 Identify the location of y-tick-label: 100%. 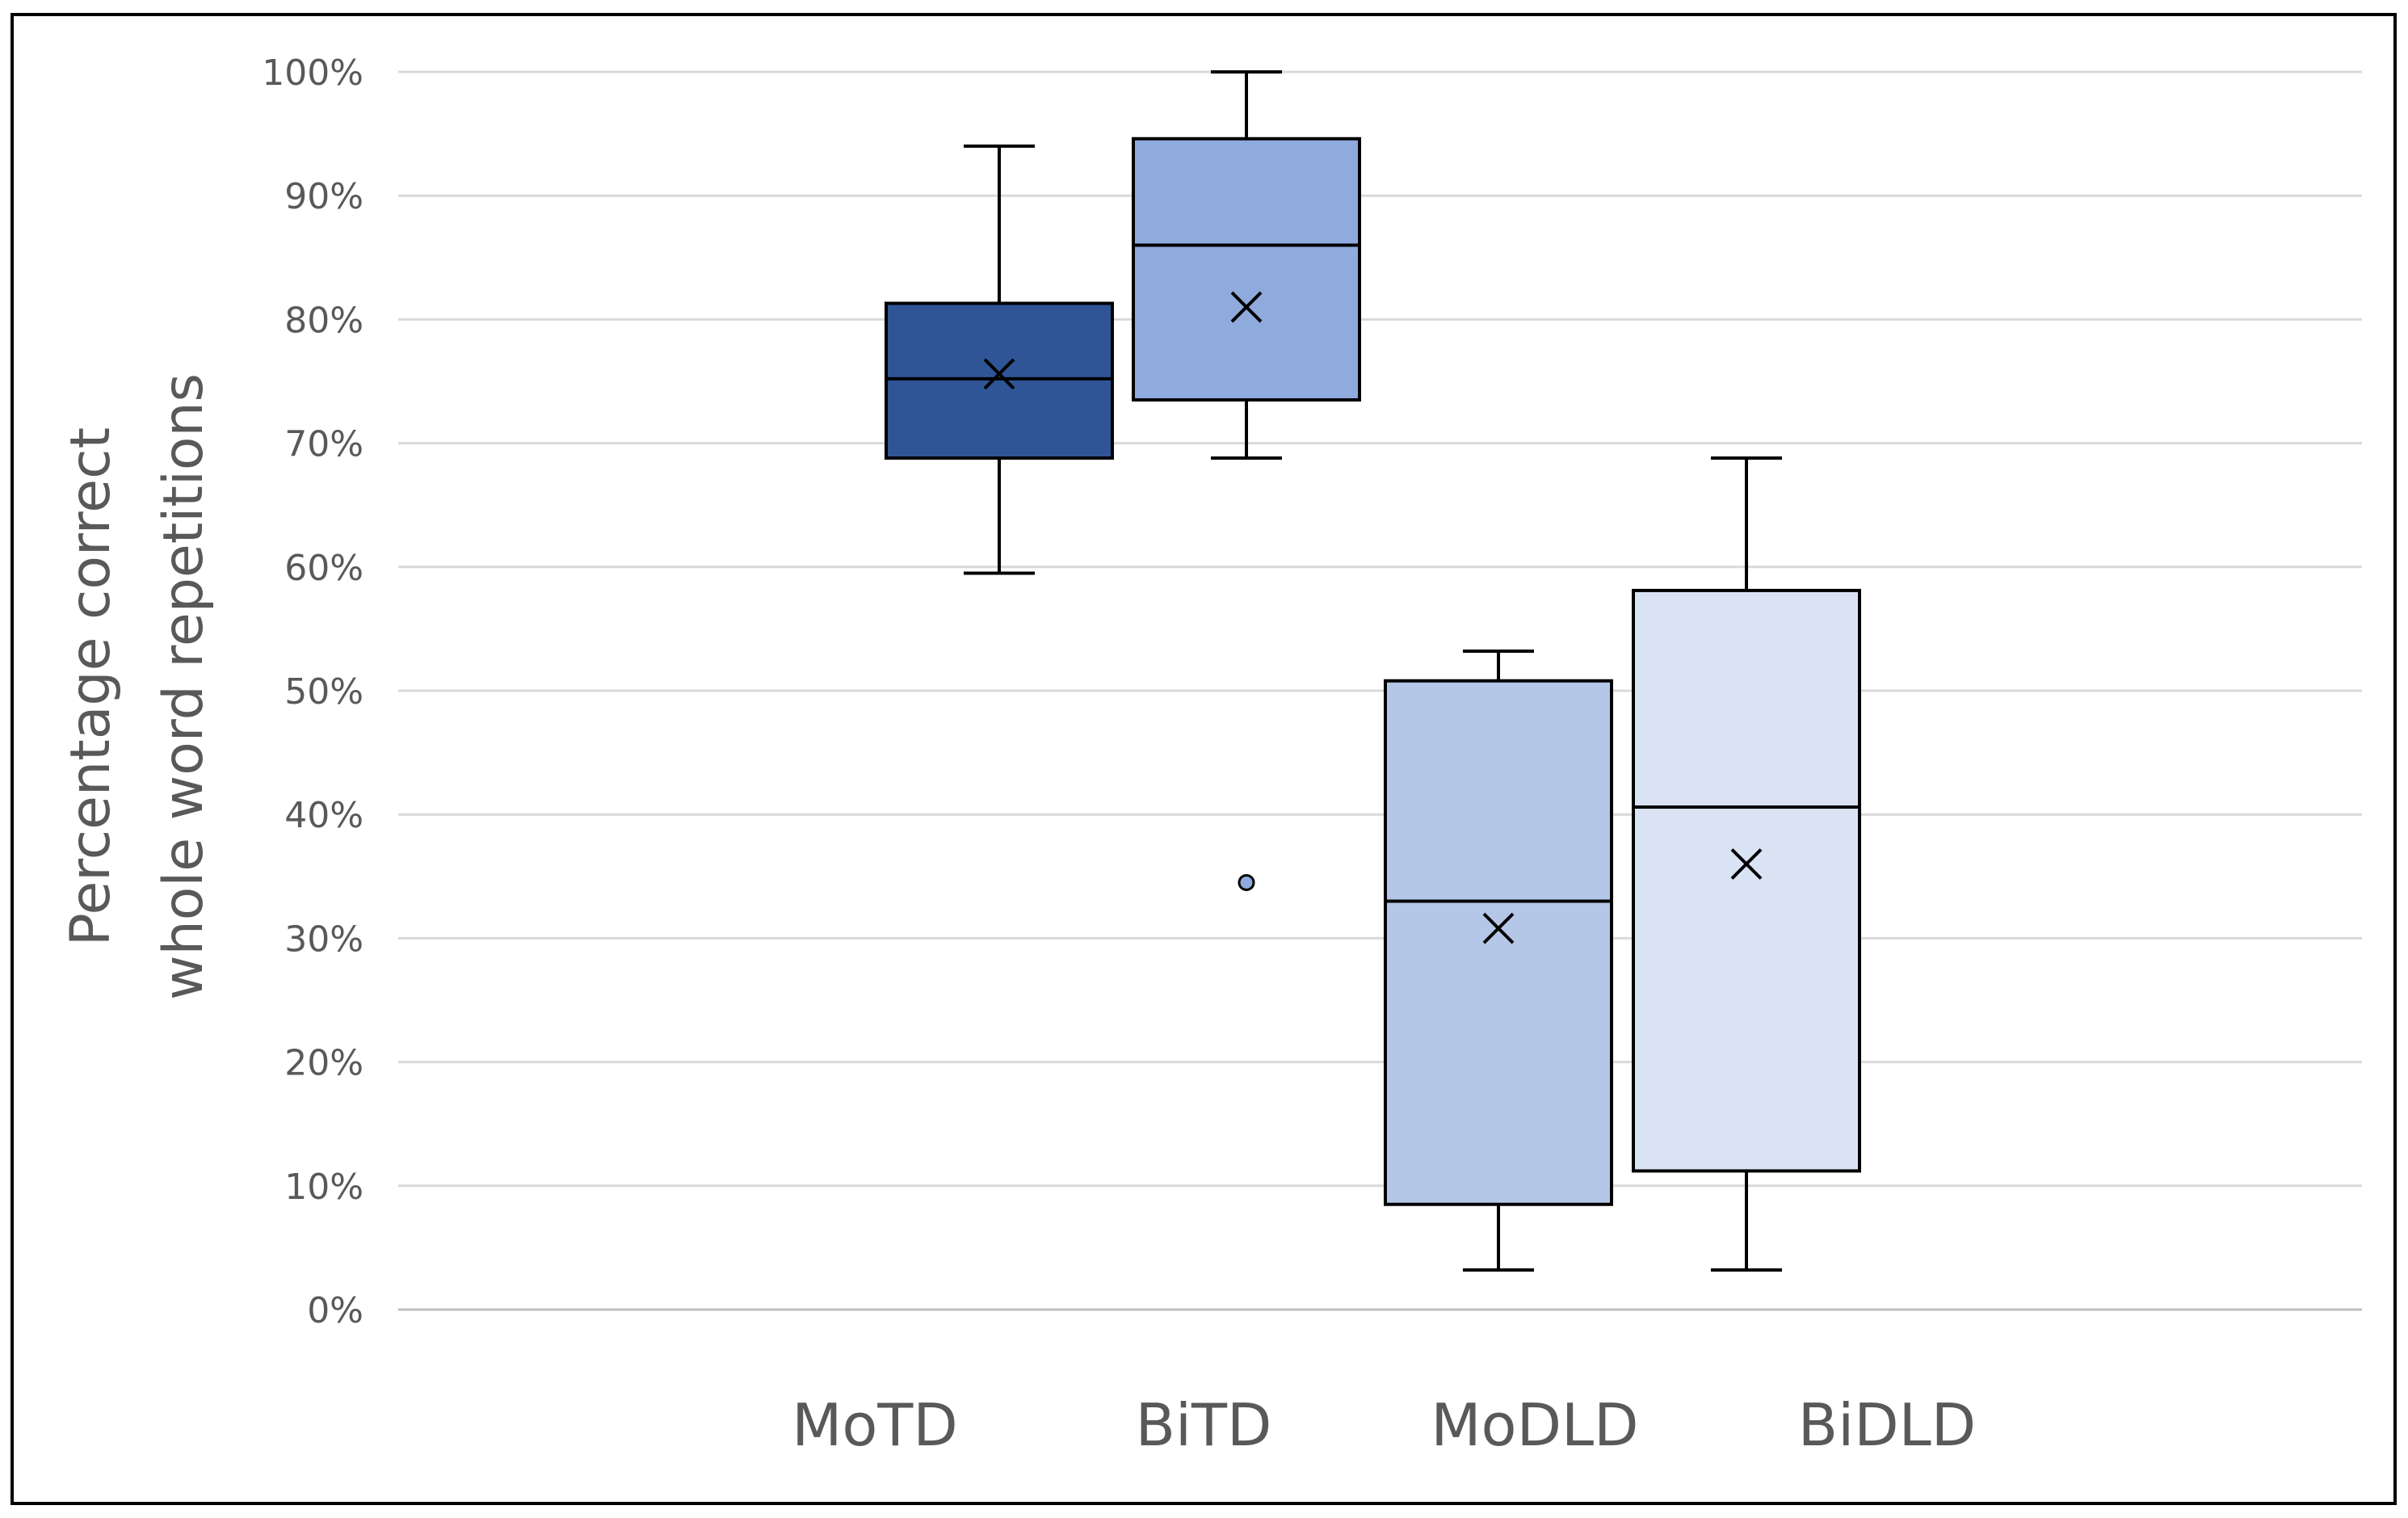
(313, 73).